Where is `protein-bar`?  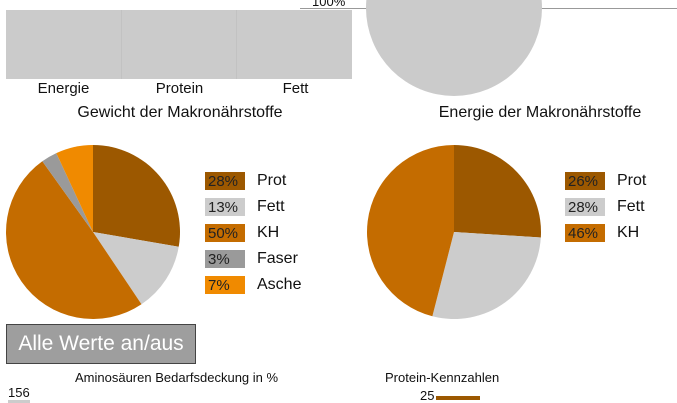
protein-bar is located at coordinates (458, 398).